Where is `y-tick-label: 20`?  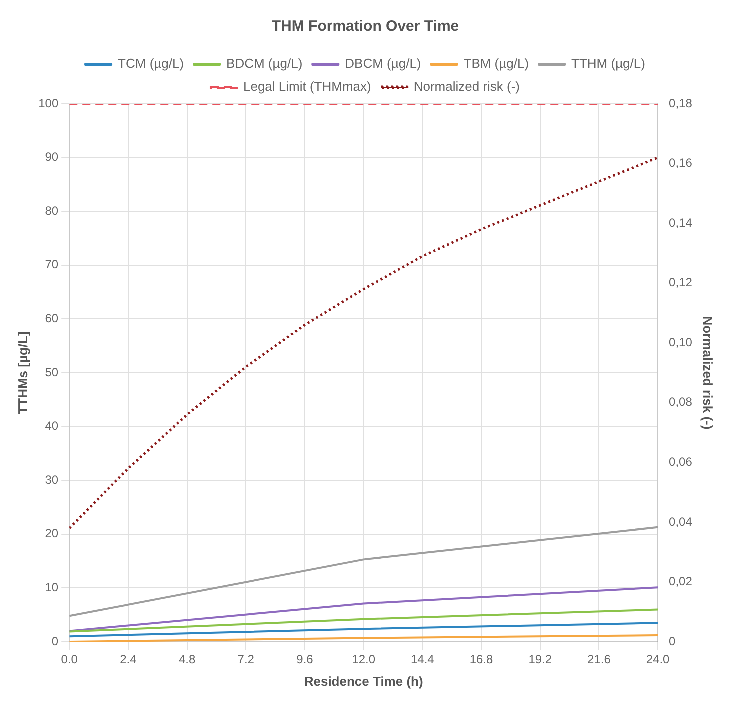 y-tick-label: 20 is located at coordinates (52, 533).